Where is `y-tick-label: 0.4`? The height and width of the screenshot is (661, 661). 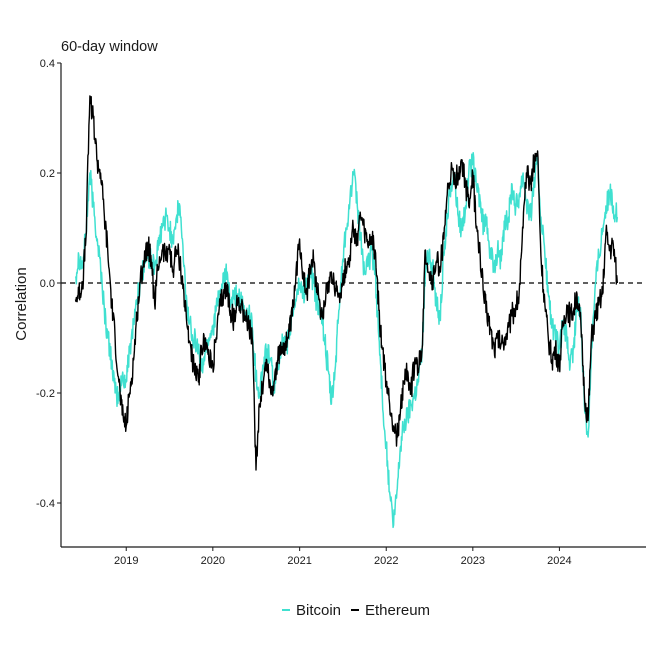
y-tick-label: 0.4 is located at coordinates (47, 64).